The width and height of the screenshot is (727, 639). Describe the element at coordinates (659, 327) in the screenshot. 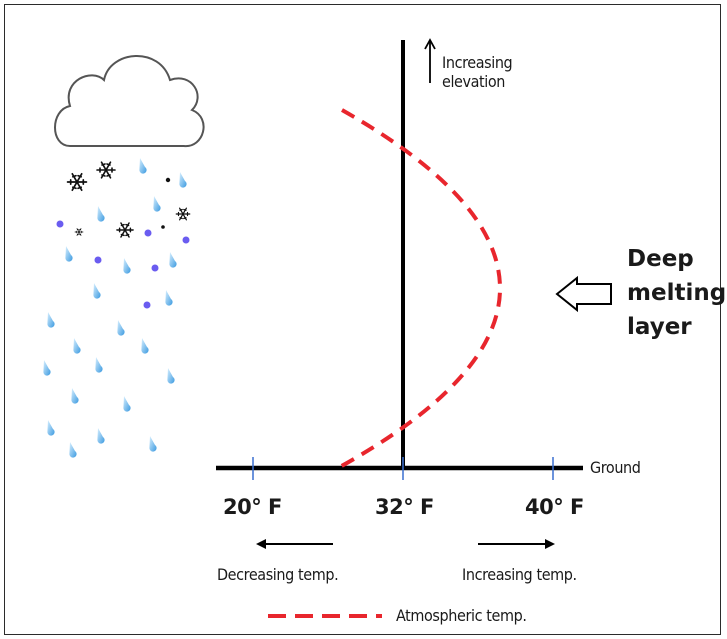

I see `deep-melting-layer-line3: layer` at that location.